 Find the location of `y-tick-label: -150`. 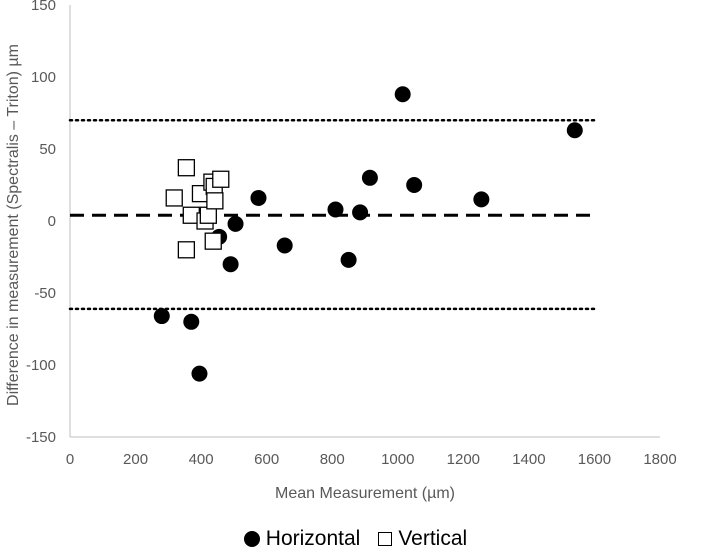

y-tick-label: -150 is located at coordinates (41, 437).